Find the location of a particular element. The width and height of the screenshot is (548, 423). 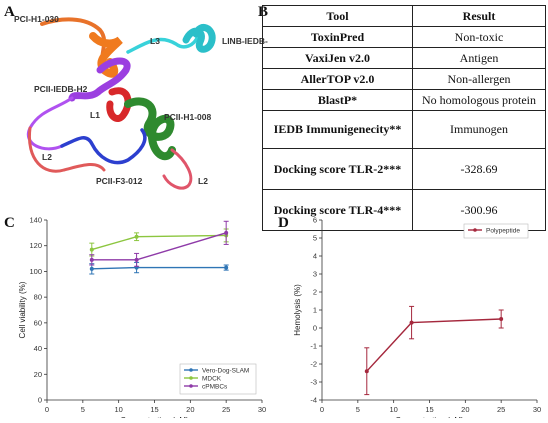

y-tick-label: 1 is located at coordinates (315, 310).